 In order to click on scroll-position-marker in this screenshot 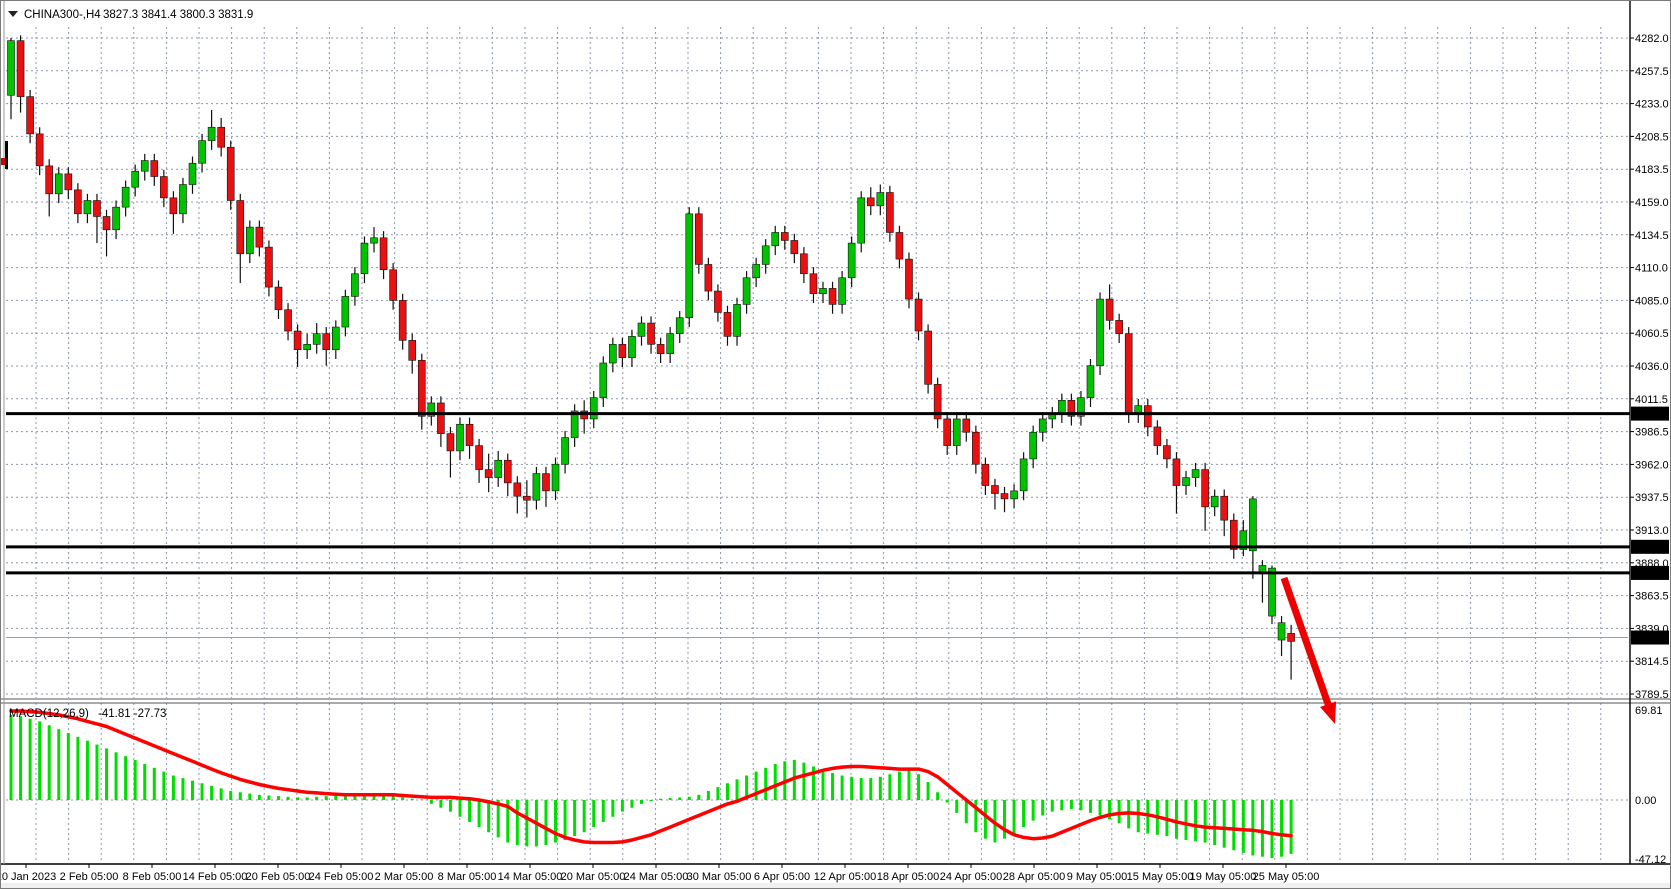, I will do `click(3, 161)`.